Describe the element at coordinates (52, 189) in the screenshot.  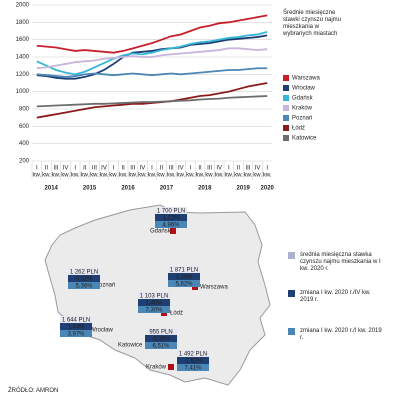
I see `year-label: 2014` at that location.